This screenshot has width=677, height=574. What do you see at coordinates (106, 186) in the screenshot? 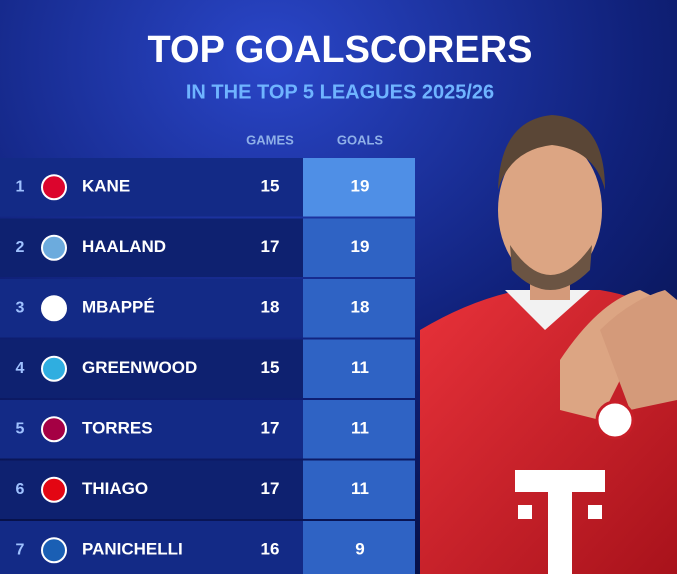
I see `player-name: KANE` at bounding box center [106, 186].